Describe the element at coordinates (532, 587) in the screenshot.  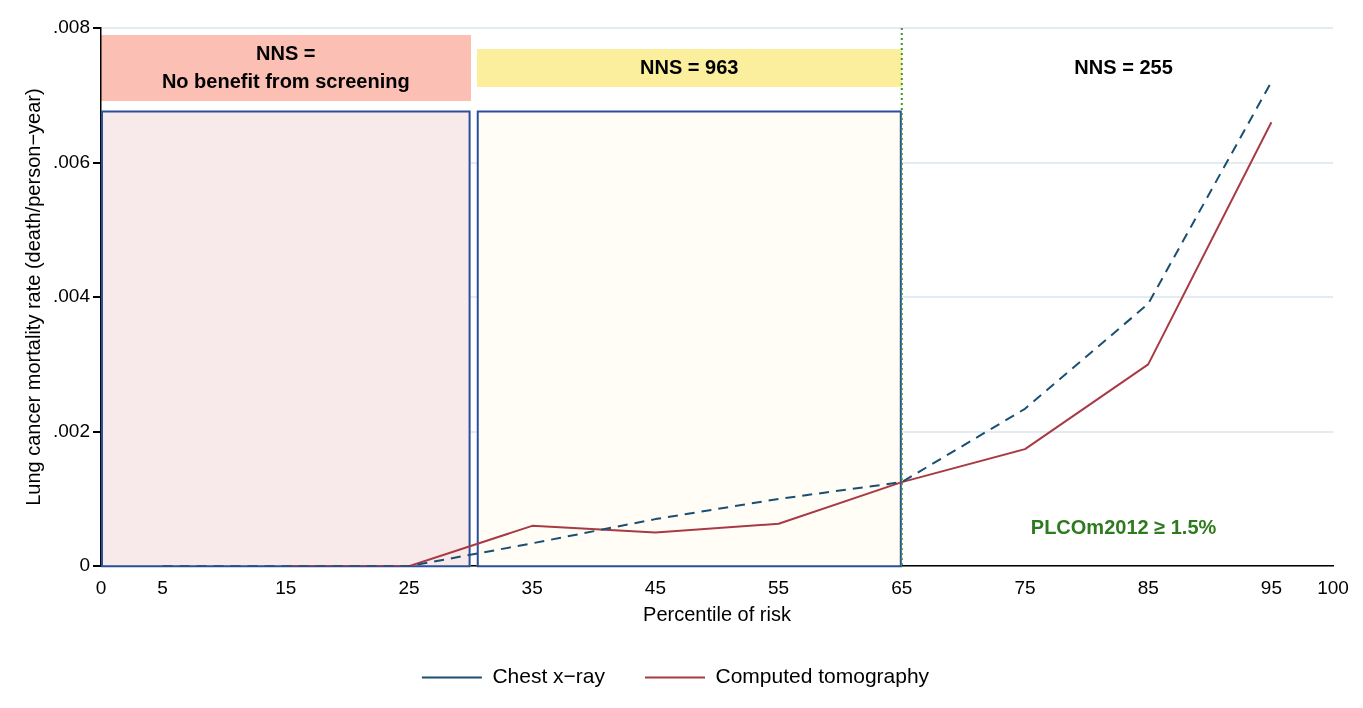
I see `x-tick-label: 35` at that location.